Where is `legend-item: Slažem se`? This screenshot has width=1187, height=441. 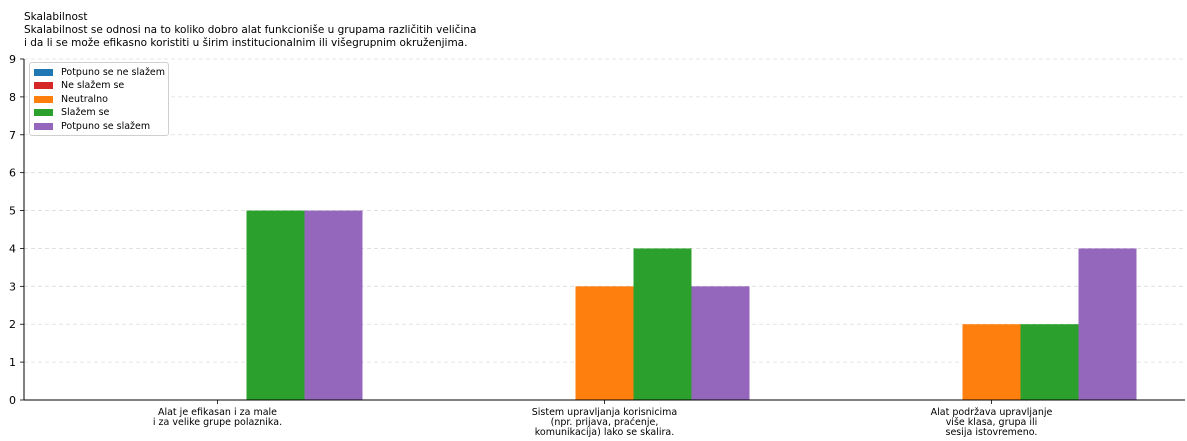
legend-item: Slažem se is located at coordinates (71, 113).